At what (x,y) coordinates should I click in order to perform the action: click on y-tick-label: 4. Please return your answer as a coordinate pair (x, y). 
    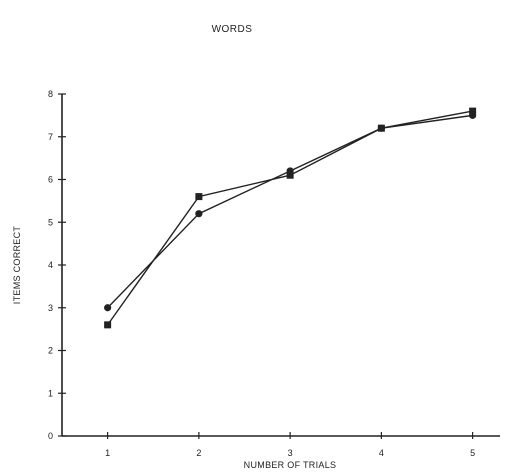
    Looking at the image, I should click on (50, 265).